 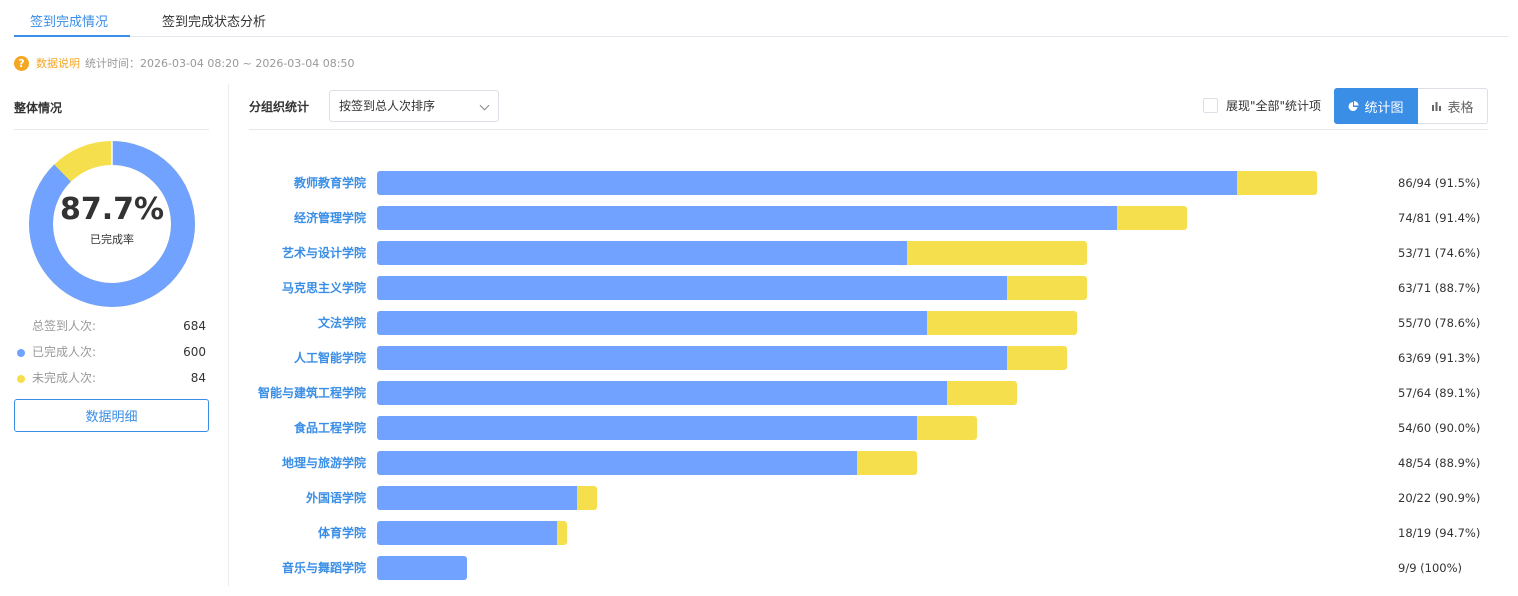 What do you see at coordinates (111, 329) in the screenshot?
I see `stat-total: 总签到人次: 684` at bounding box center [111, 329].